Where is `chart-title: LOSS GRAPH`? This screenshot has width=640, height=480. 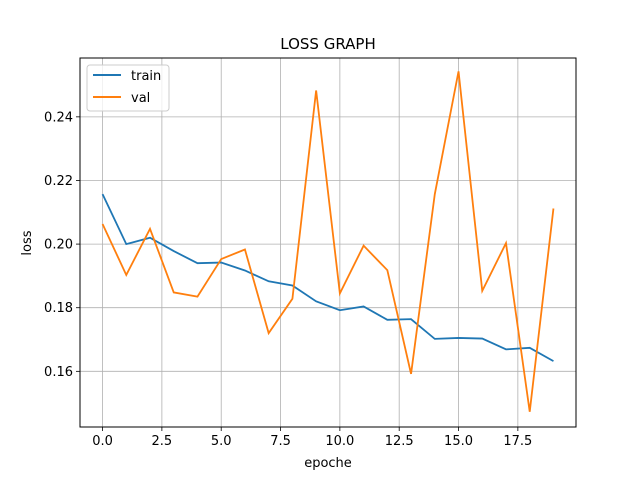 chart-title: LOSS GRAPH is located at coordinates (327, 44).